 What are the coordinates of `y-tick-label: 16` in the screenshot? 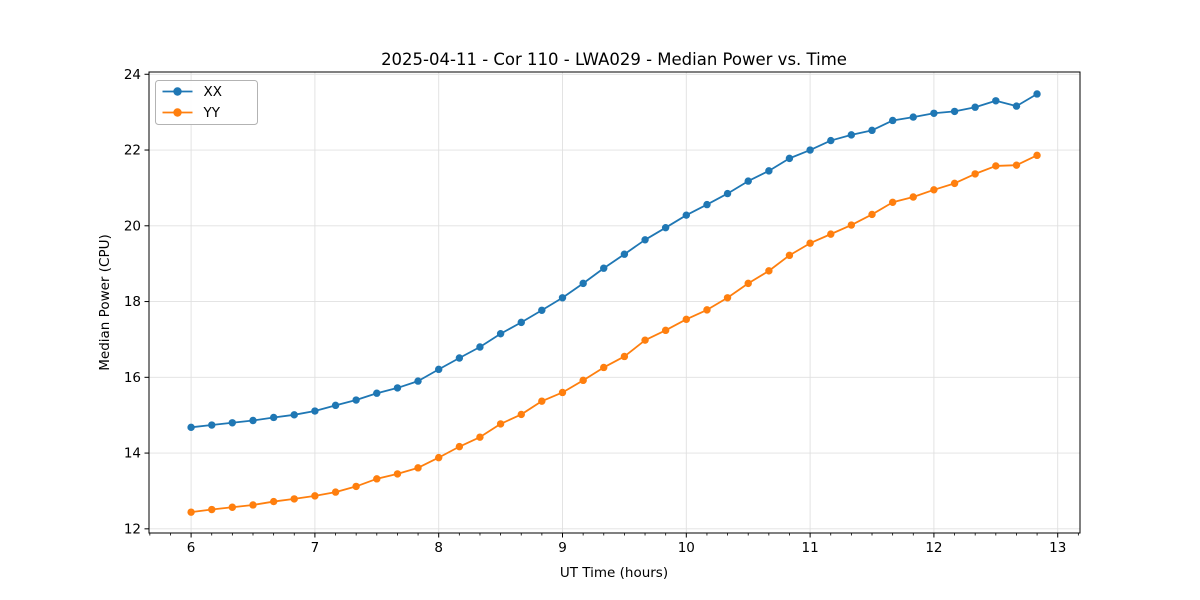 It's located at (132, 378).